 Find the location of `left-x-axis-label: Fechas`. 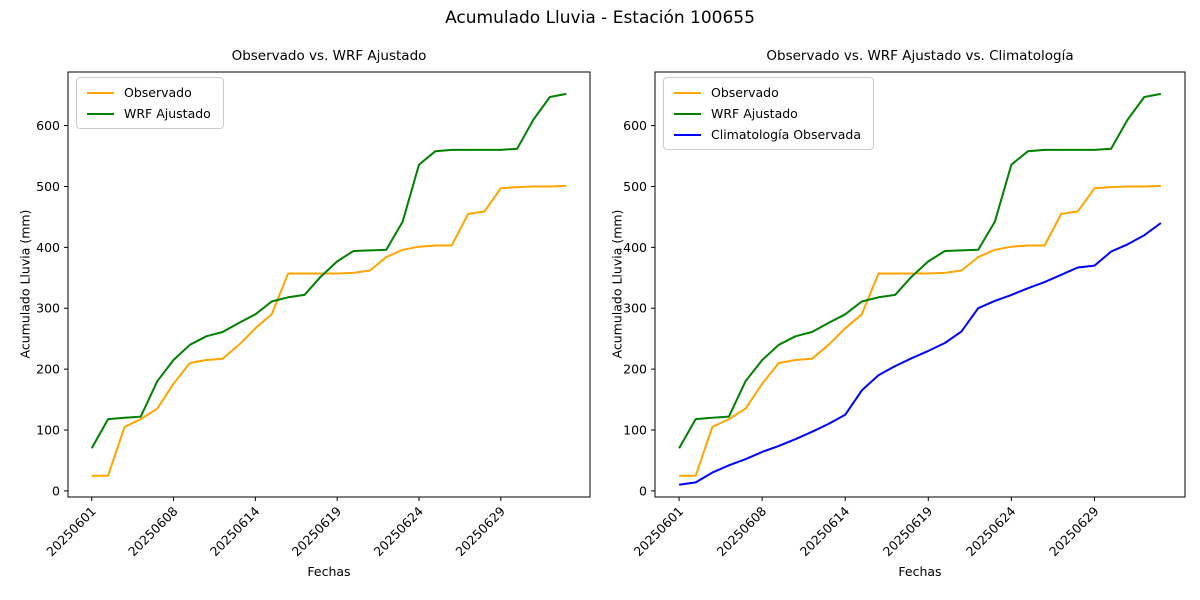

left-x-axis-label: Fechas is located at coordinates (329, 571).